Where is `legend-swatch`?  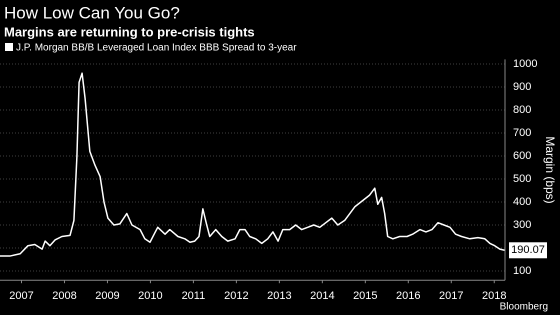
legend-swatch is located at coordinates (9, 47).